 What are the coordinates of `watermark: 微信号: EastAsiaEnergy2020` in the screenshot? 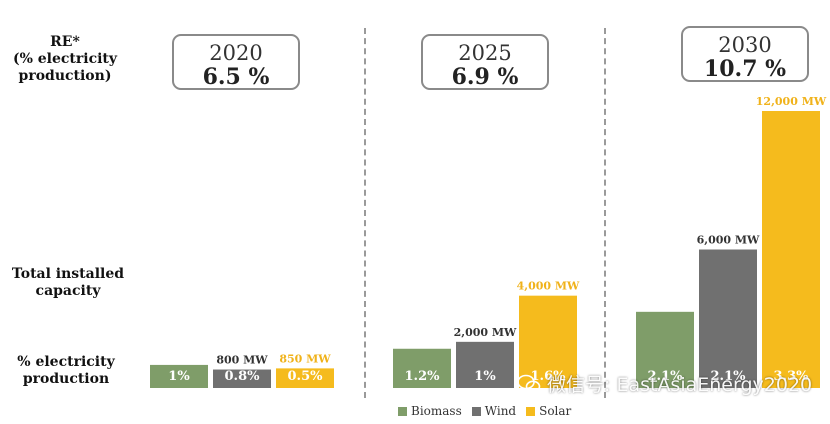 It's located at (664, 383).